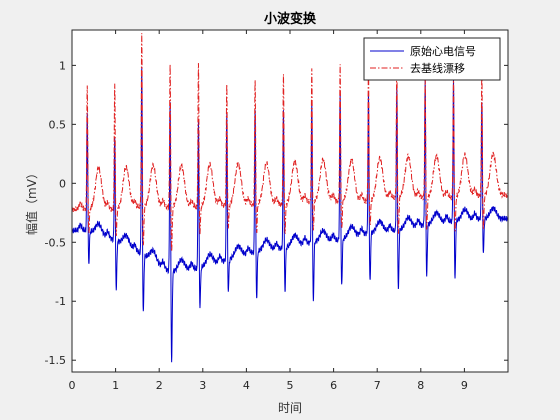 Image resolution: width=560 pixels, height=420 pixels. I want to click on y-tick-label: 0.5, so click(58, 124).